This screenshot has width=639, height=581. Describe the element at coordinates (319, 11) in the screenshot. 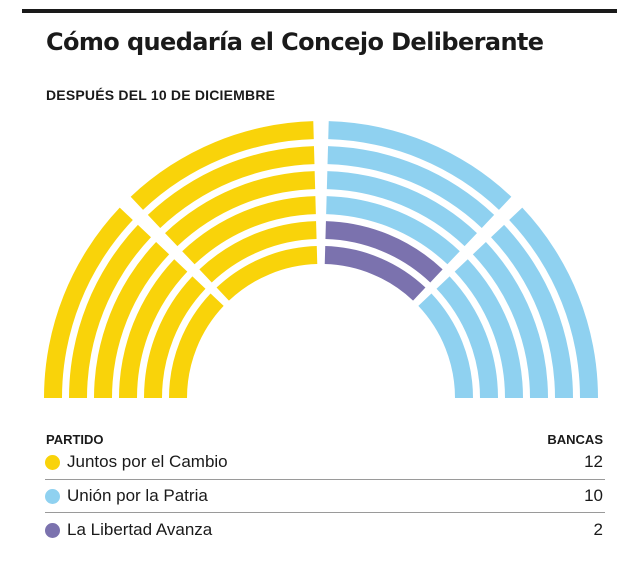

I see `top-rule` at that location.